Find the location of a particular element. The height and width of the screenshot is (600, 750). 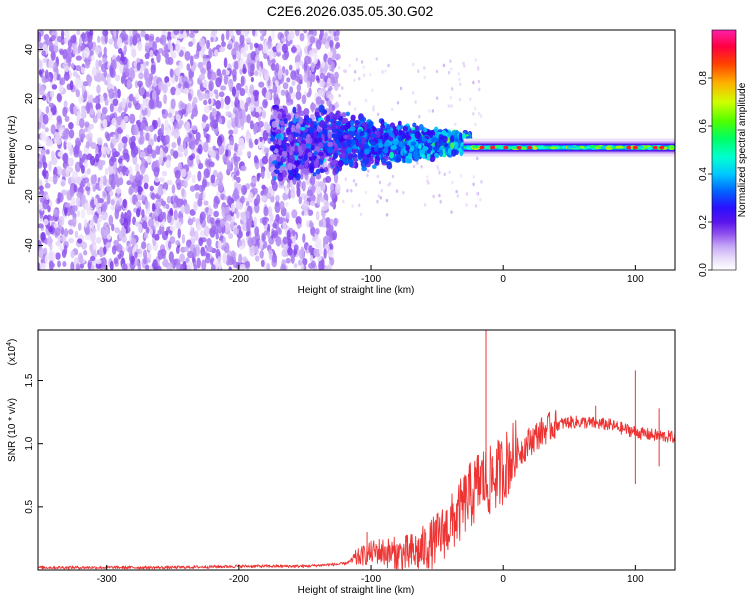

colorbar-tick-label: 0.2 is located at coordinates (703, 222).